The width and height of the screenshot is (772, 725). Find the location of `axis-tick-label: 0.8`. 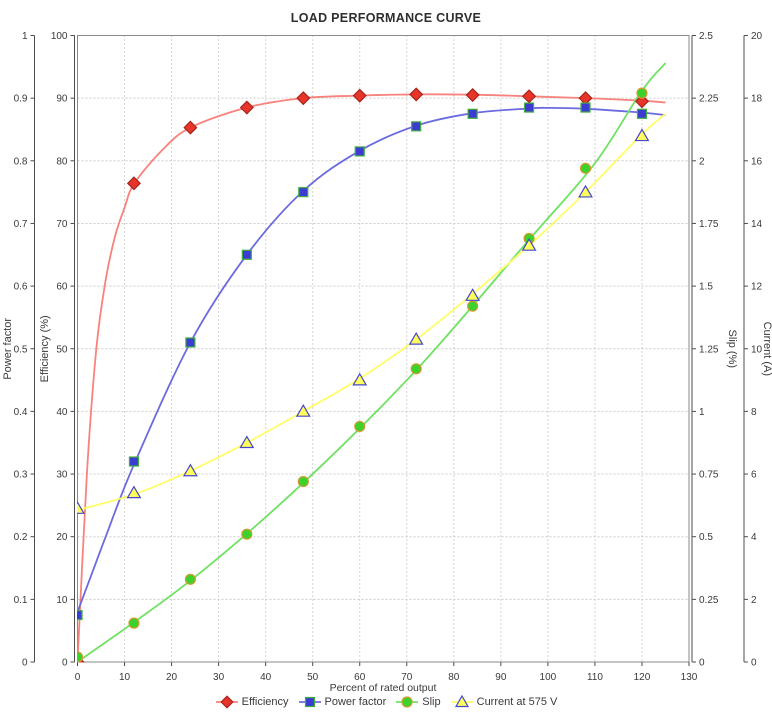

axis-tick-label: 0.8 is located at coordinates (21, 161).